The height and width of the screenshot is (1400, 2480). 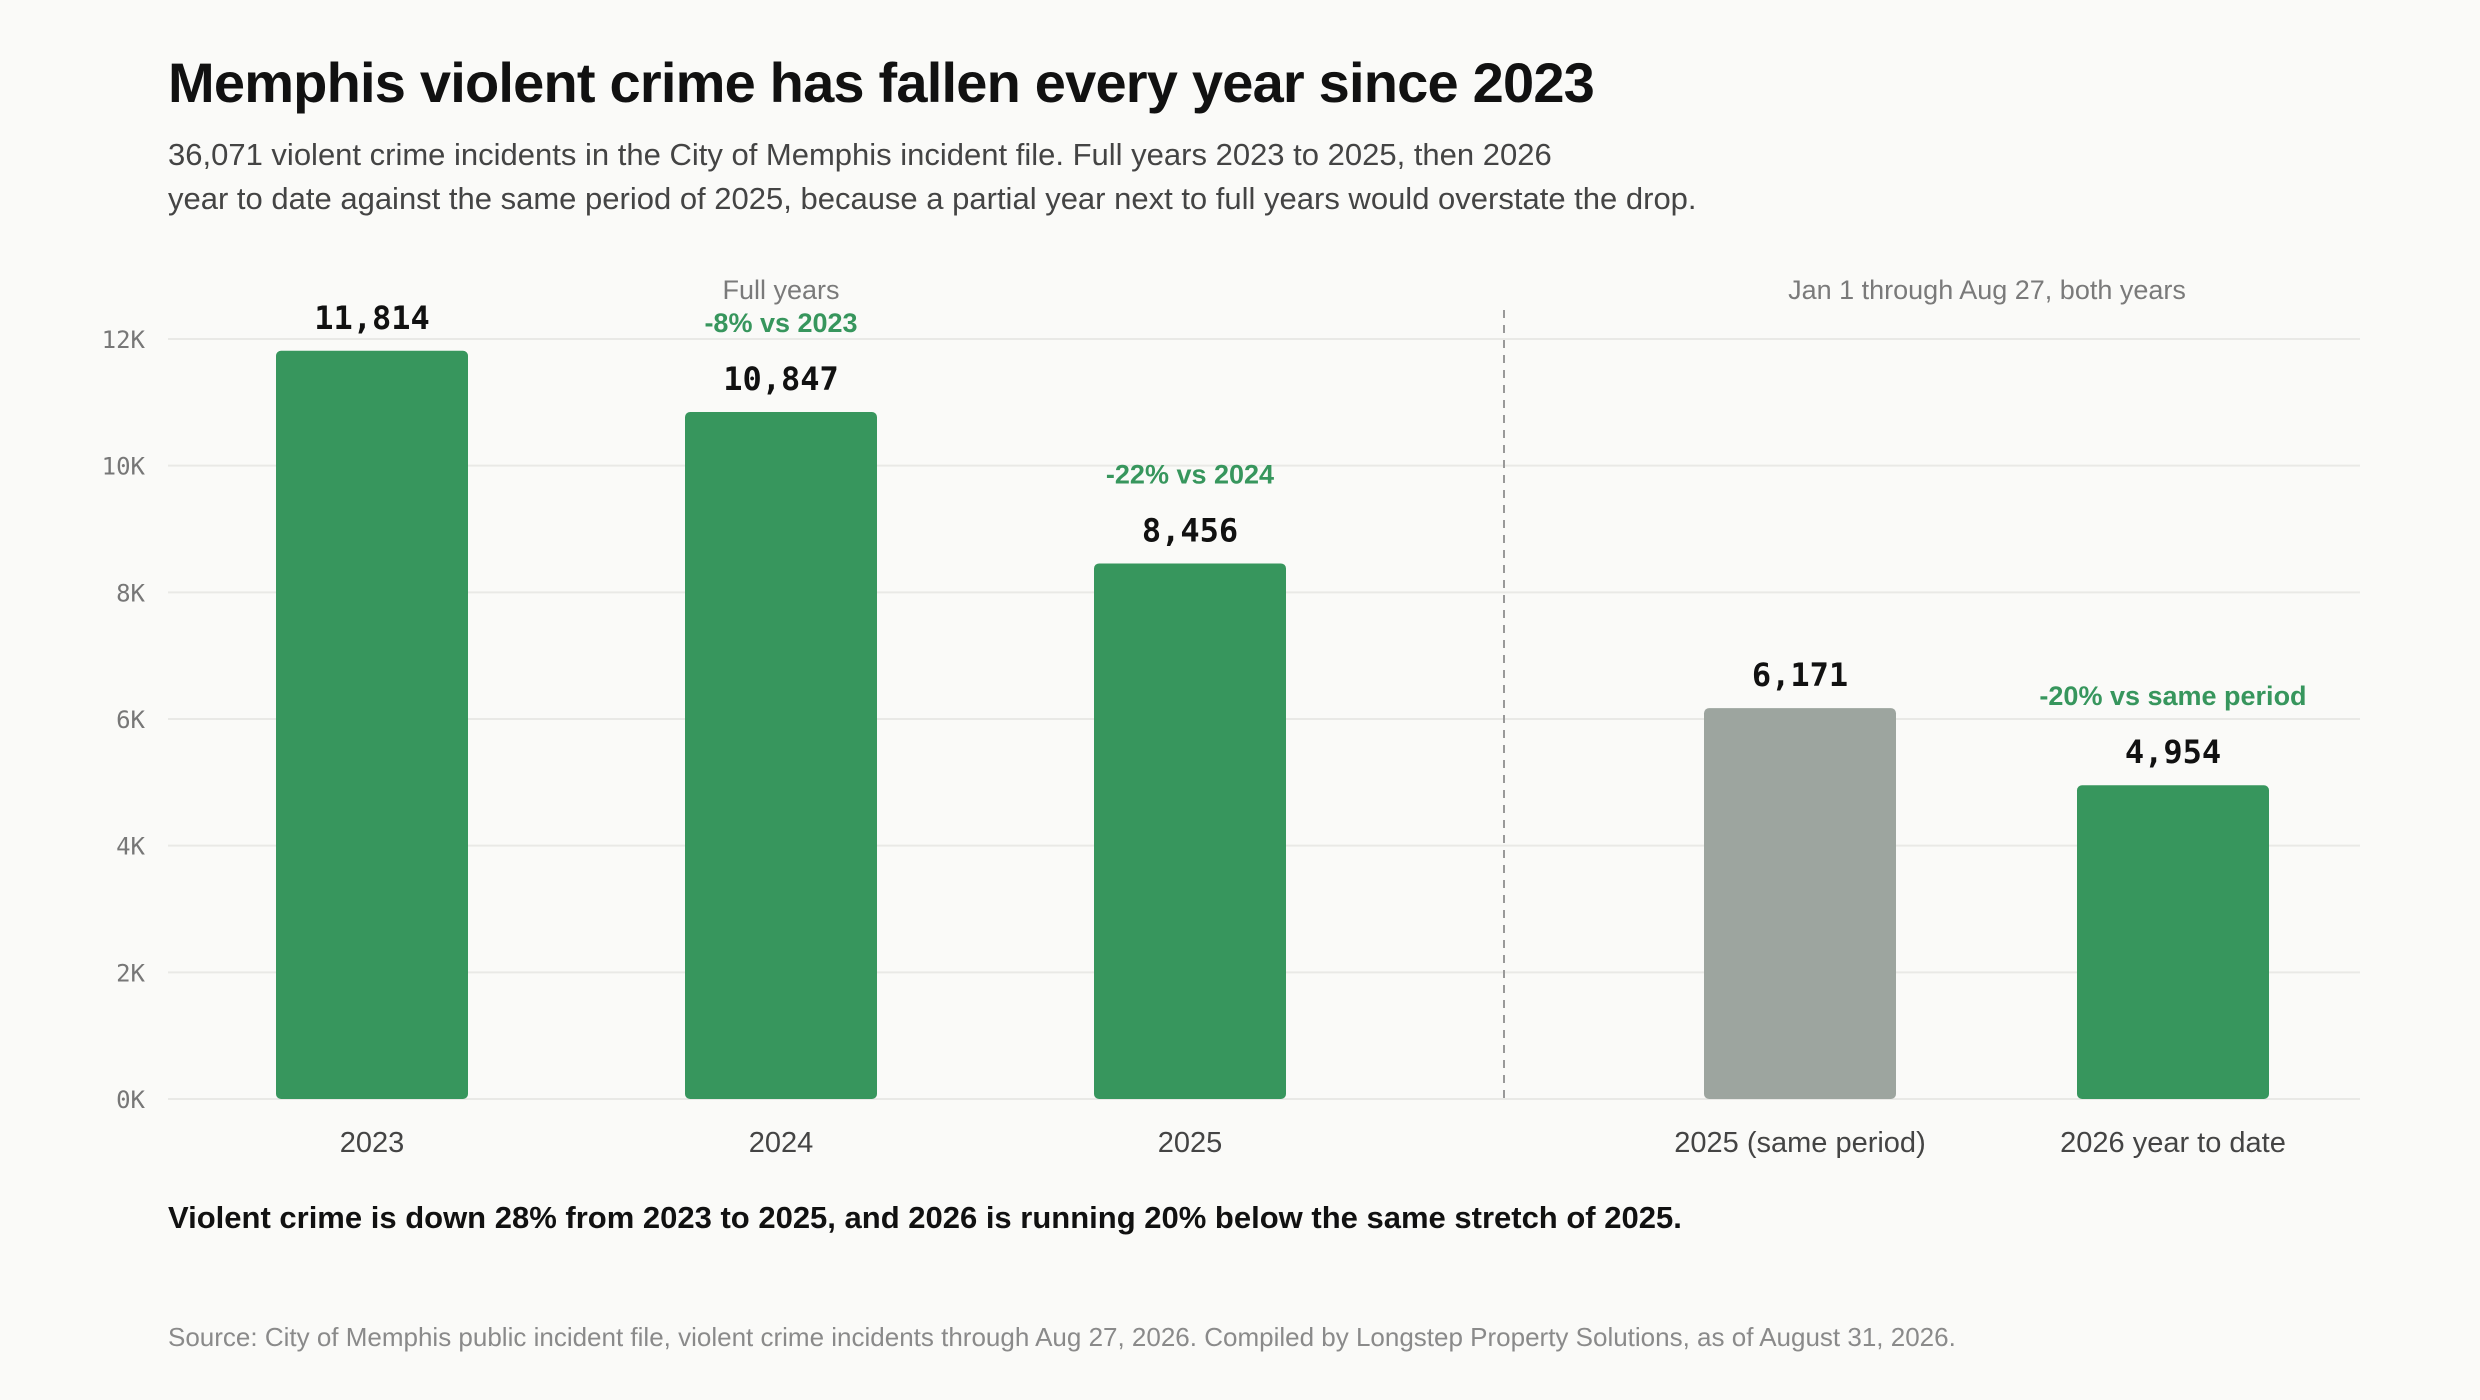 What do you see at coordinates (124, 467) in the screenshot?
I see `y-tick-label: 10K` at bounding box center [124, 467].